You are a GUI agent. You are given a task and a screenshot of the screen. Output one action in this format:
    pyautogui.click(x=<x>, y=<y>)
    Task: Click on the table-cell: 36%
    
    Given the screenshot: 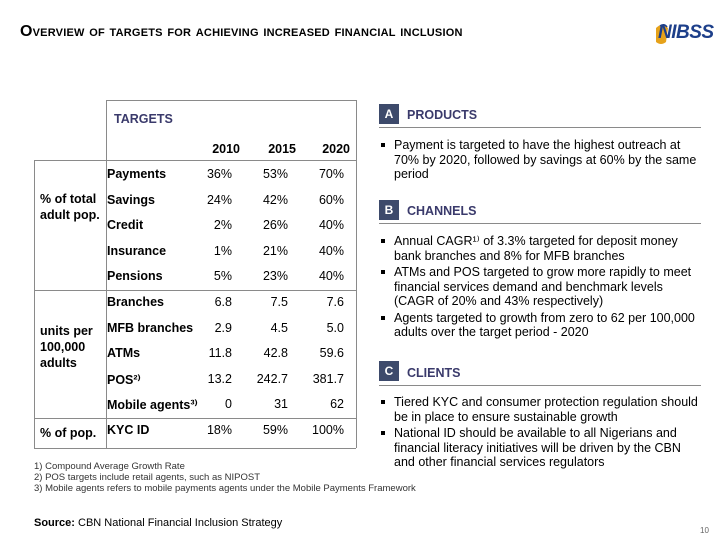 What is the action you would take?
    pyautogui.click(x=219, y=174)
    